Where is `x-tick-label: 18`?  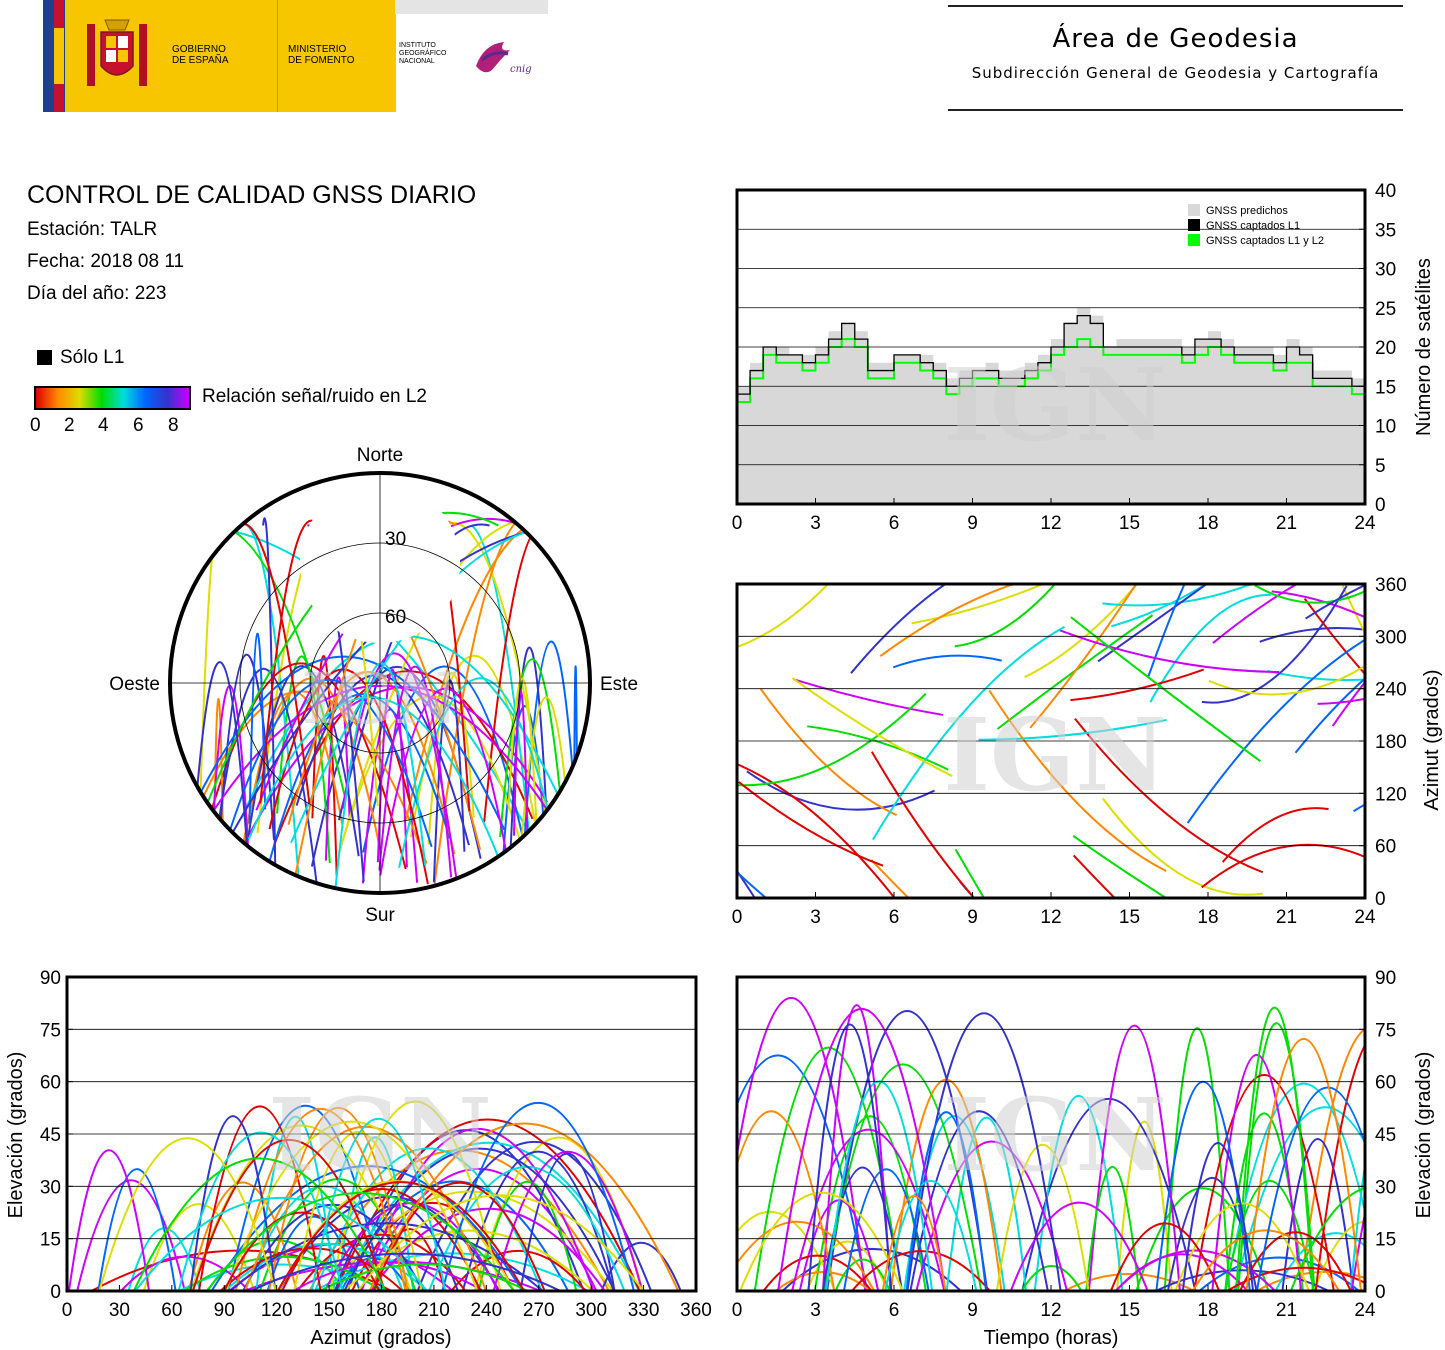 x-tick-label: 18 is located at coordinates (1207, 523).